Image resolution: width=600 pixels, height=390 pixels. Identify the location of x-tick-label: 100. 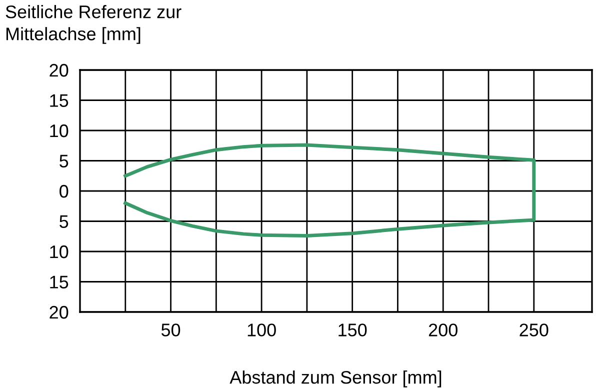
(262, 330).